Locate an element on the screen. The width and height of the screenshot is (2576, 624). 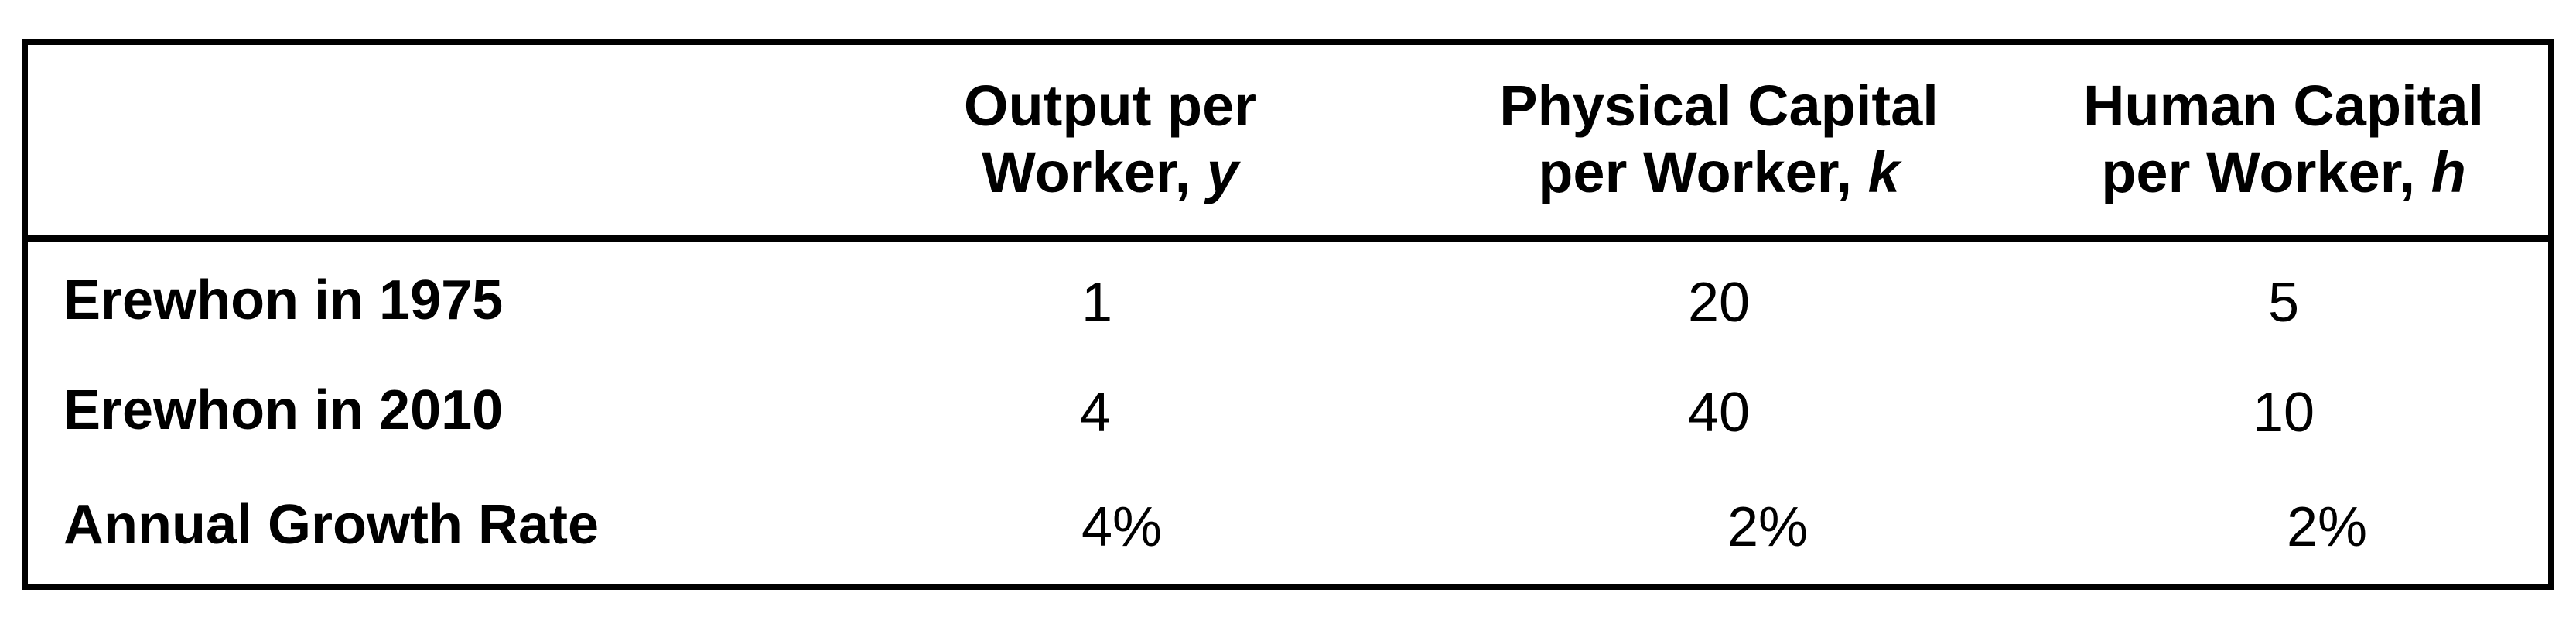
column-header-human-capital: Human Capital per Worker, h is located at coordinates (2283, 139).